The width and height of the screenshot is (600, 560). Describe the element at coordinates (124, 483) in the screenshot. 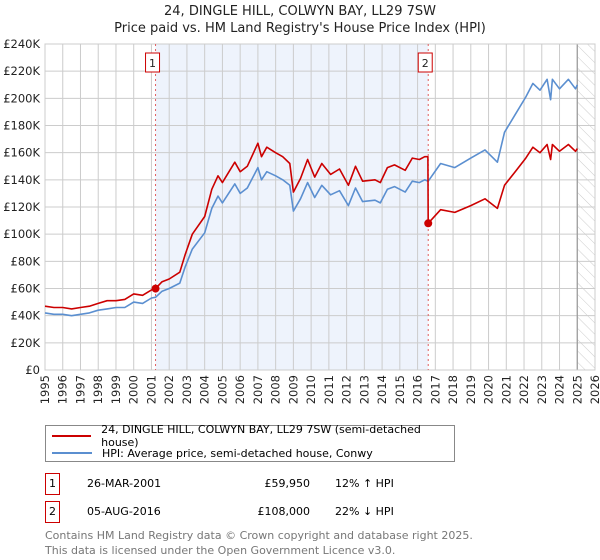

I see `sale-date: 26-MAR-2001` at that location.